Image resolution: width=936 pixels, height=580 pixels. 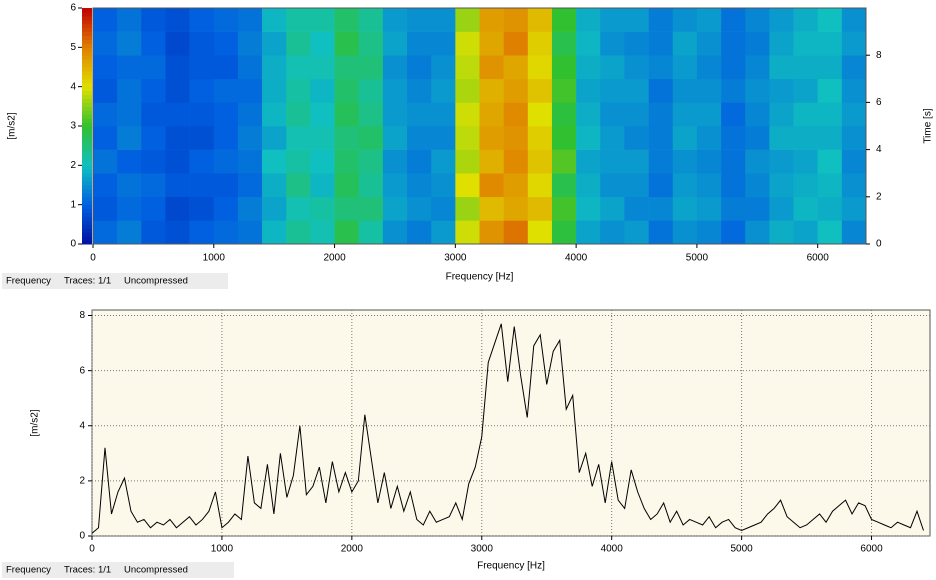 I want to click on x-tick-label: 6000, so click(x=871, y=549).